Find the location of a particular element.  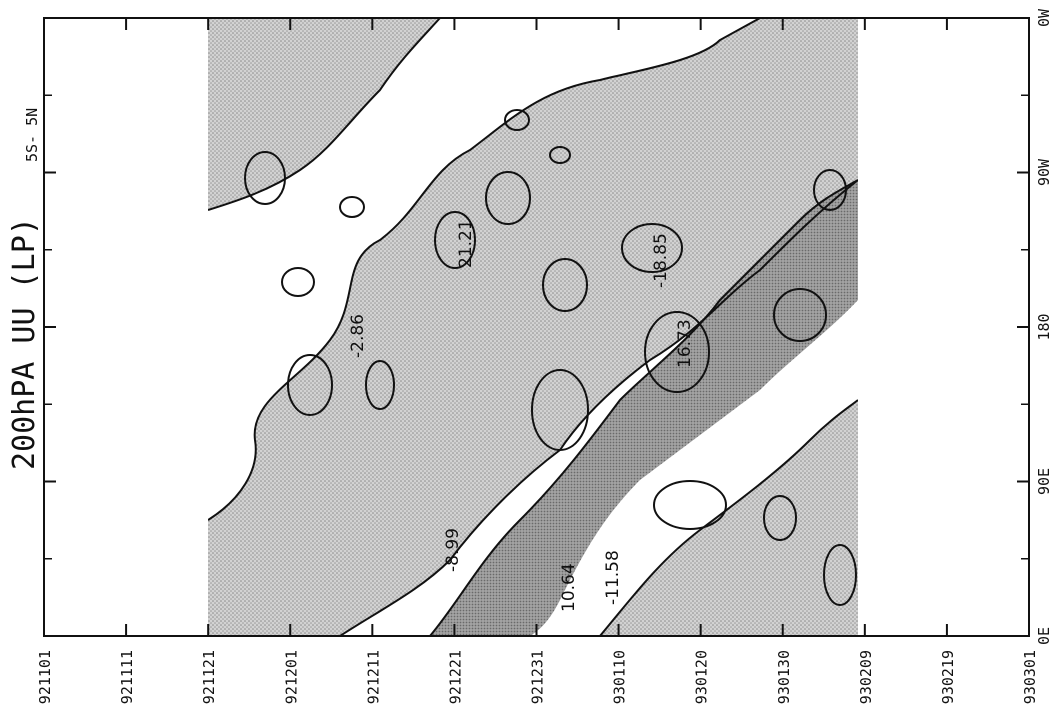

contour-label: 21.21 is located at coordinates (466, 243).